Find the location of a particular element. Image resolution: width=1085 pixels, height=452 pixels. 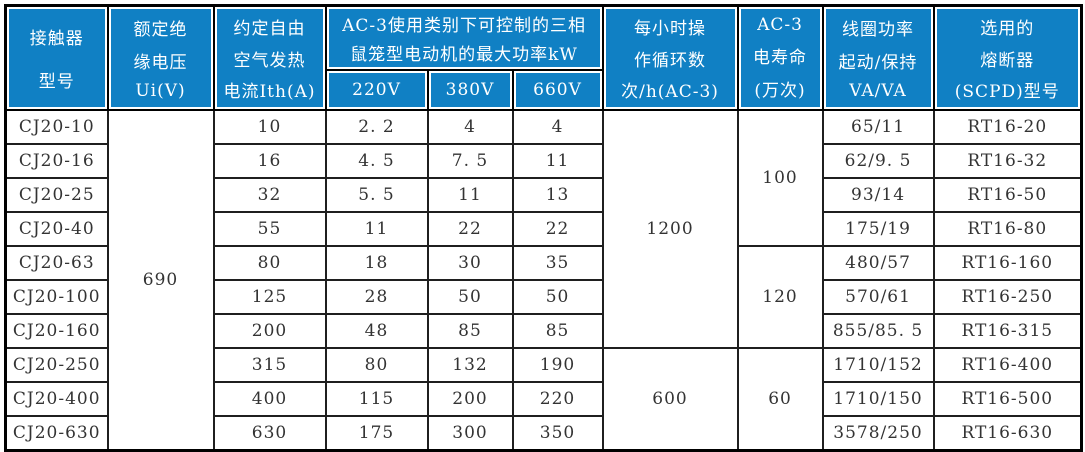

header-ith-line: 电流Ith(A) is located at coordinates (269, 92).